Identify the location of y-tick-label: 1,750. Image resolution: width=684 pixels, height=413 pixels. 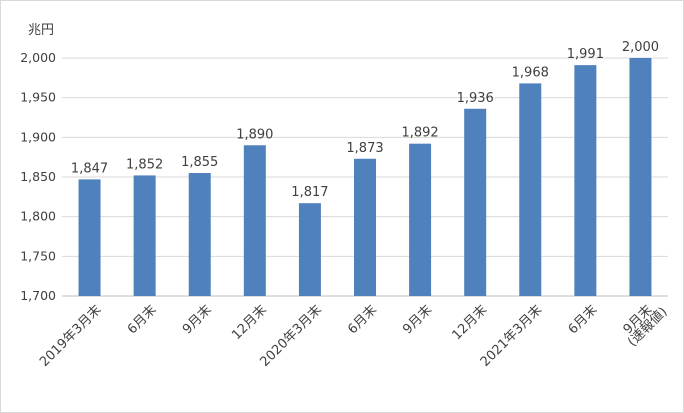
(38, 255).